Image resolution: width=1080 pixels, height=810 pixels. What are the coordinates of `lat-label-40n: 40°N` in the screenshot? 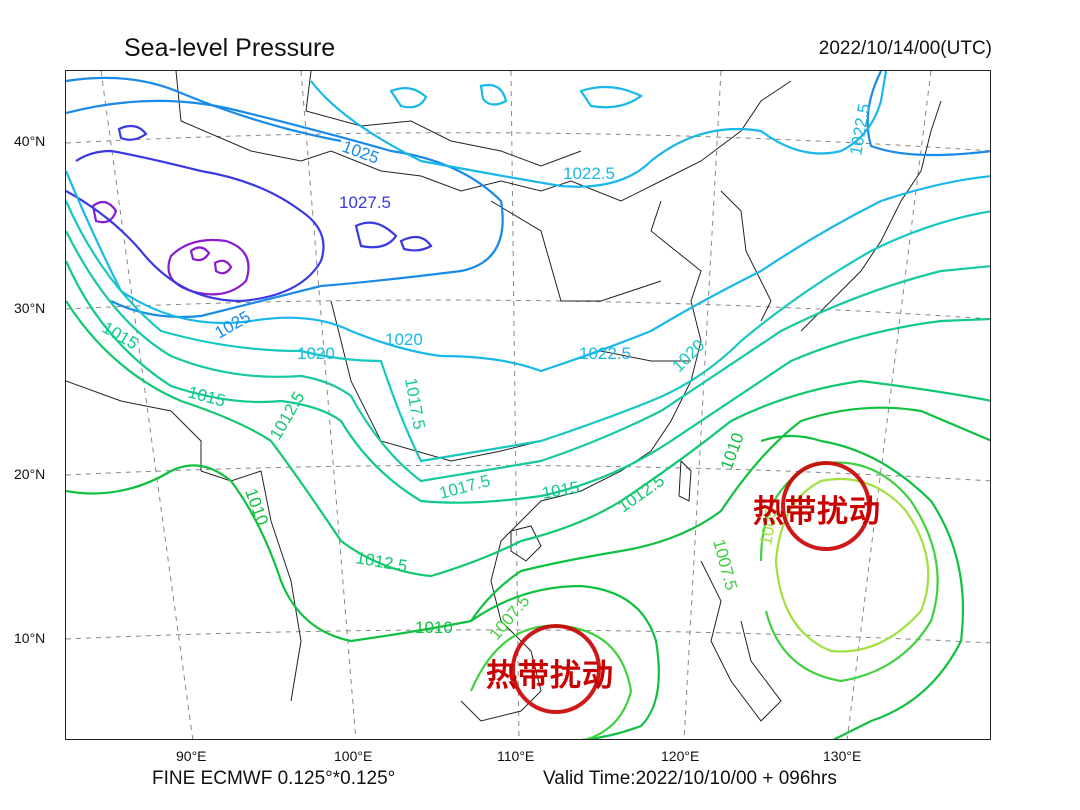 It's located at (30, 141).